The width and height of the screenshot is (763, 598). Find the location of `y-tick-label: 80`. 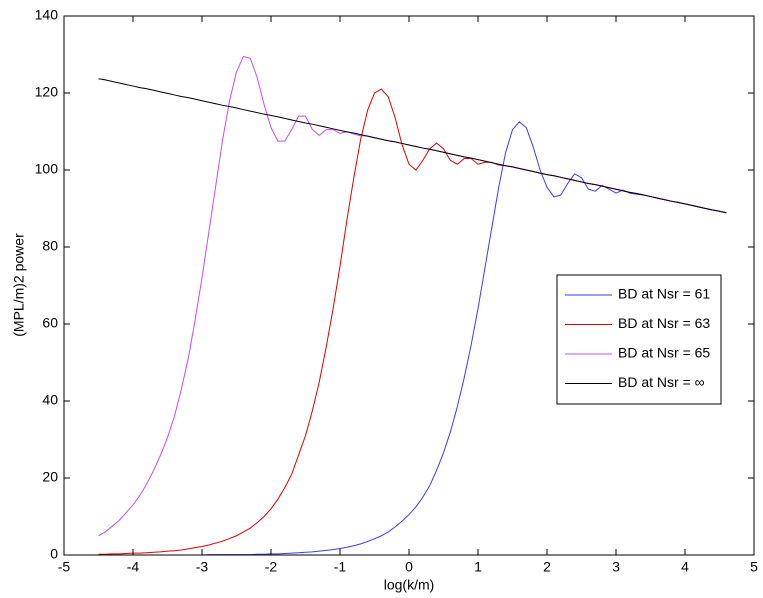

y-tick-label: 80 is located at coordinates (50, 246).